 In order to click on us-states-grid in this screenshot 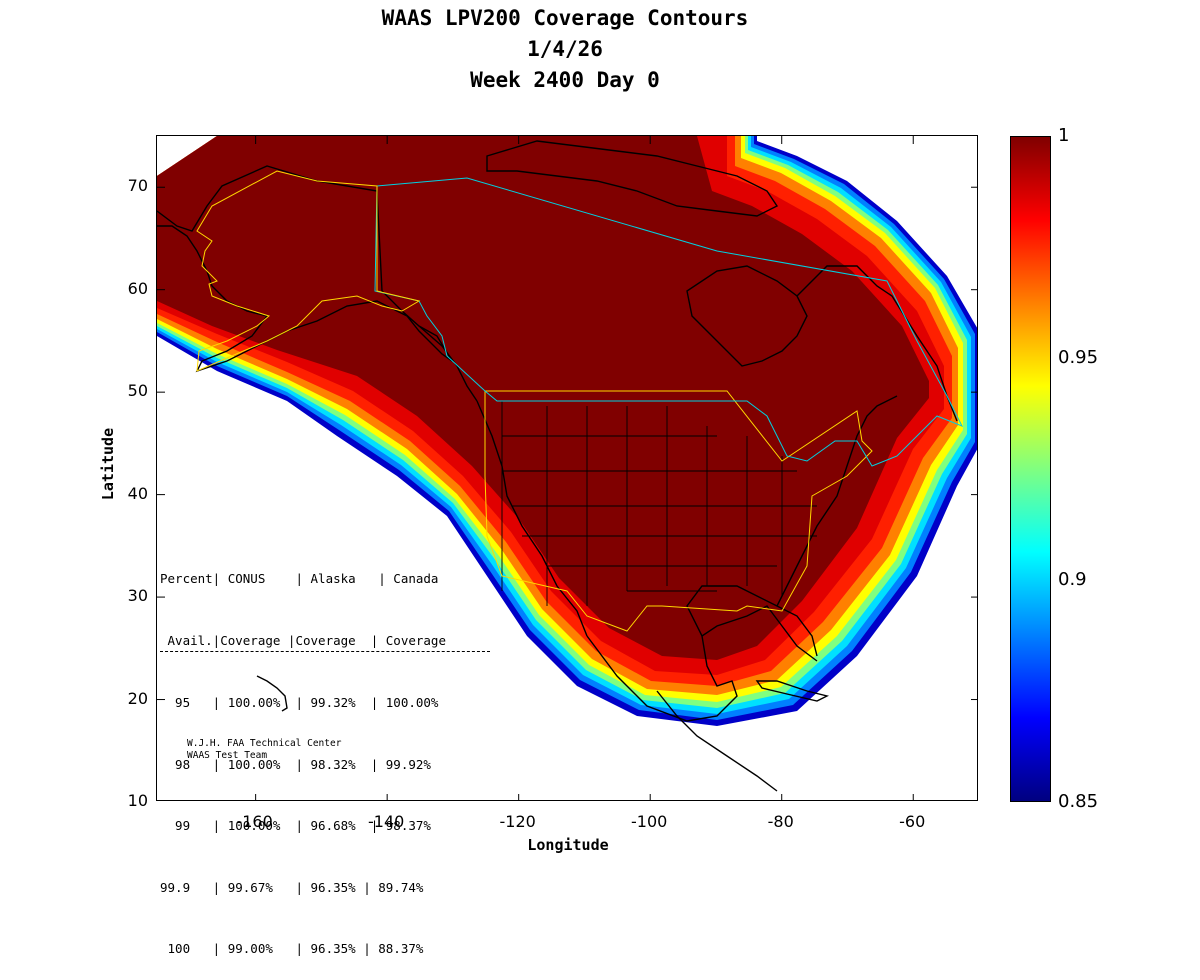, I will do `click(659, 503)`.